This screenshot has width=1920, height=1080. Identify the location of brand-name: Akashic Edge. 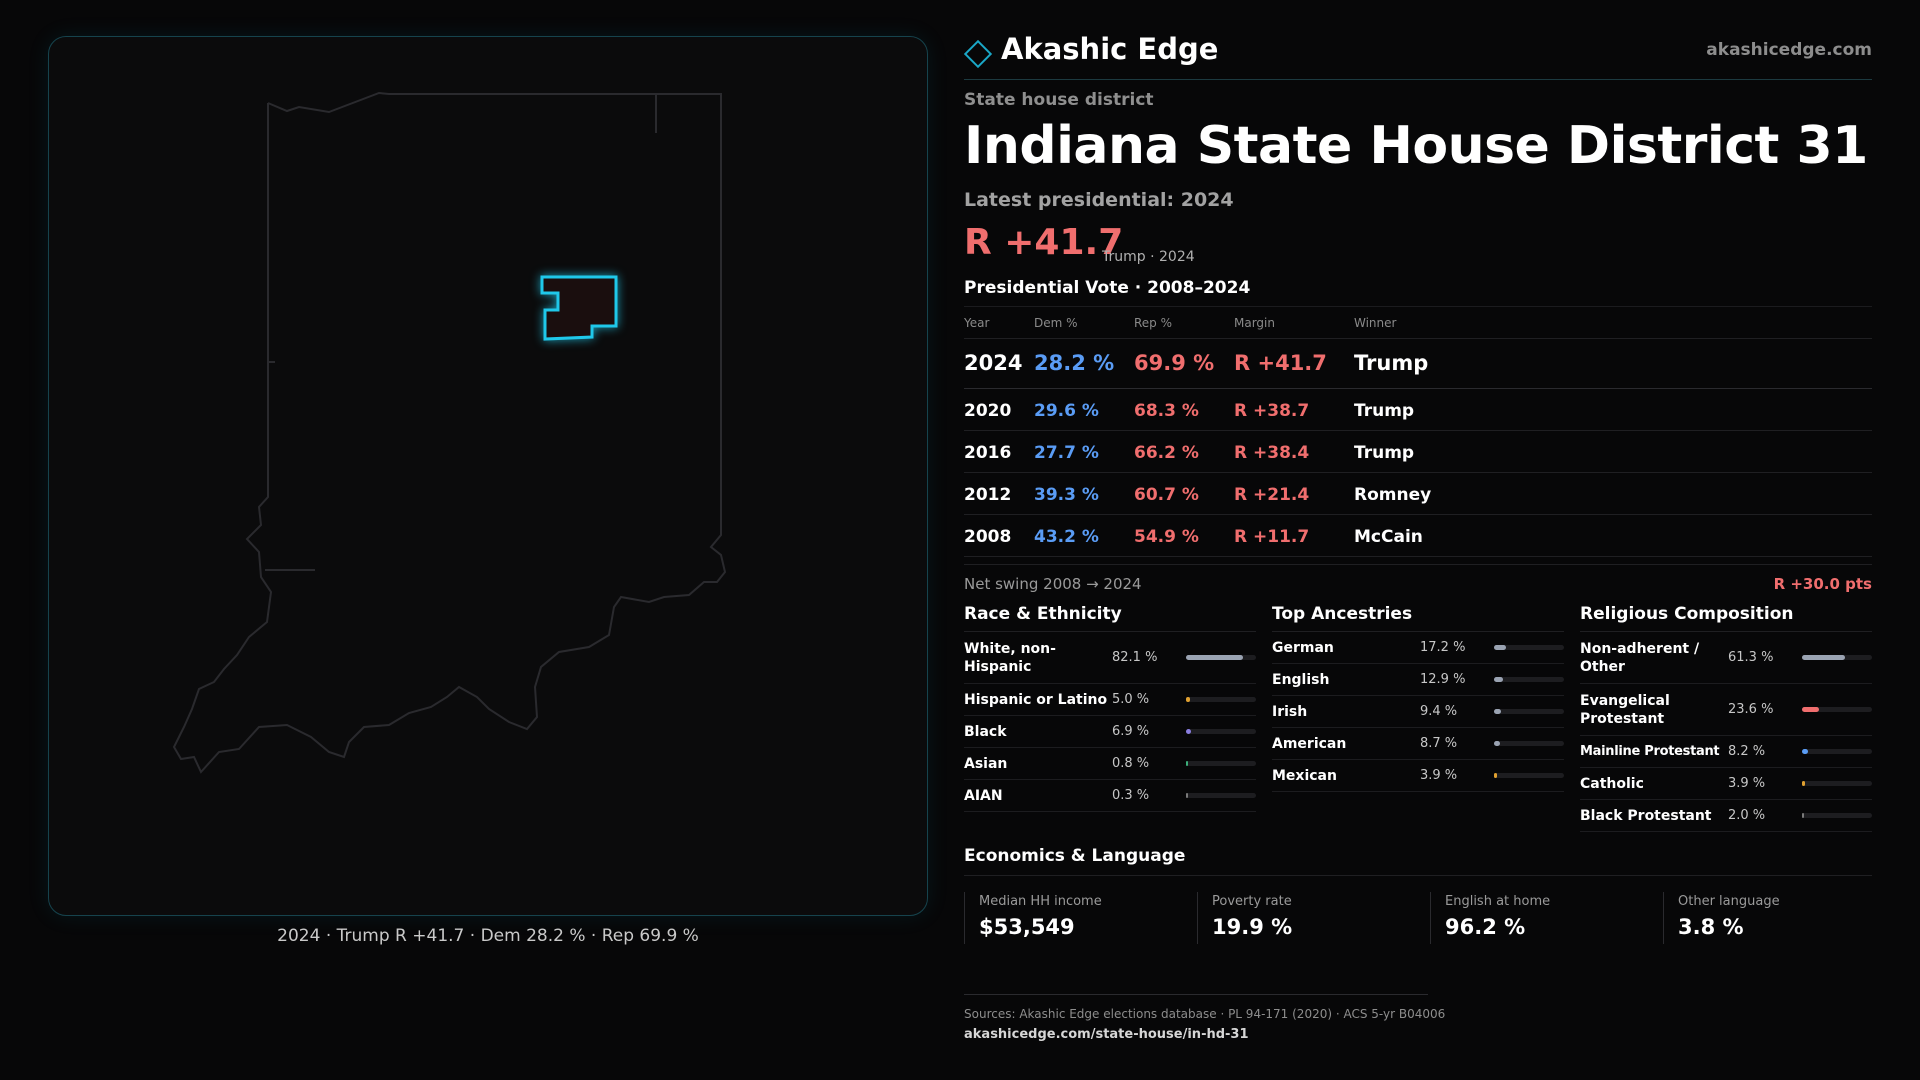
(1110, 49).